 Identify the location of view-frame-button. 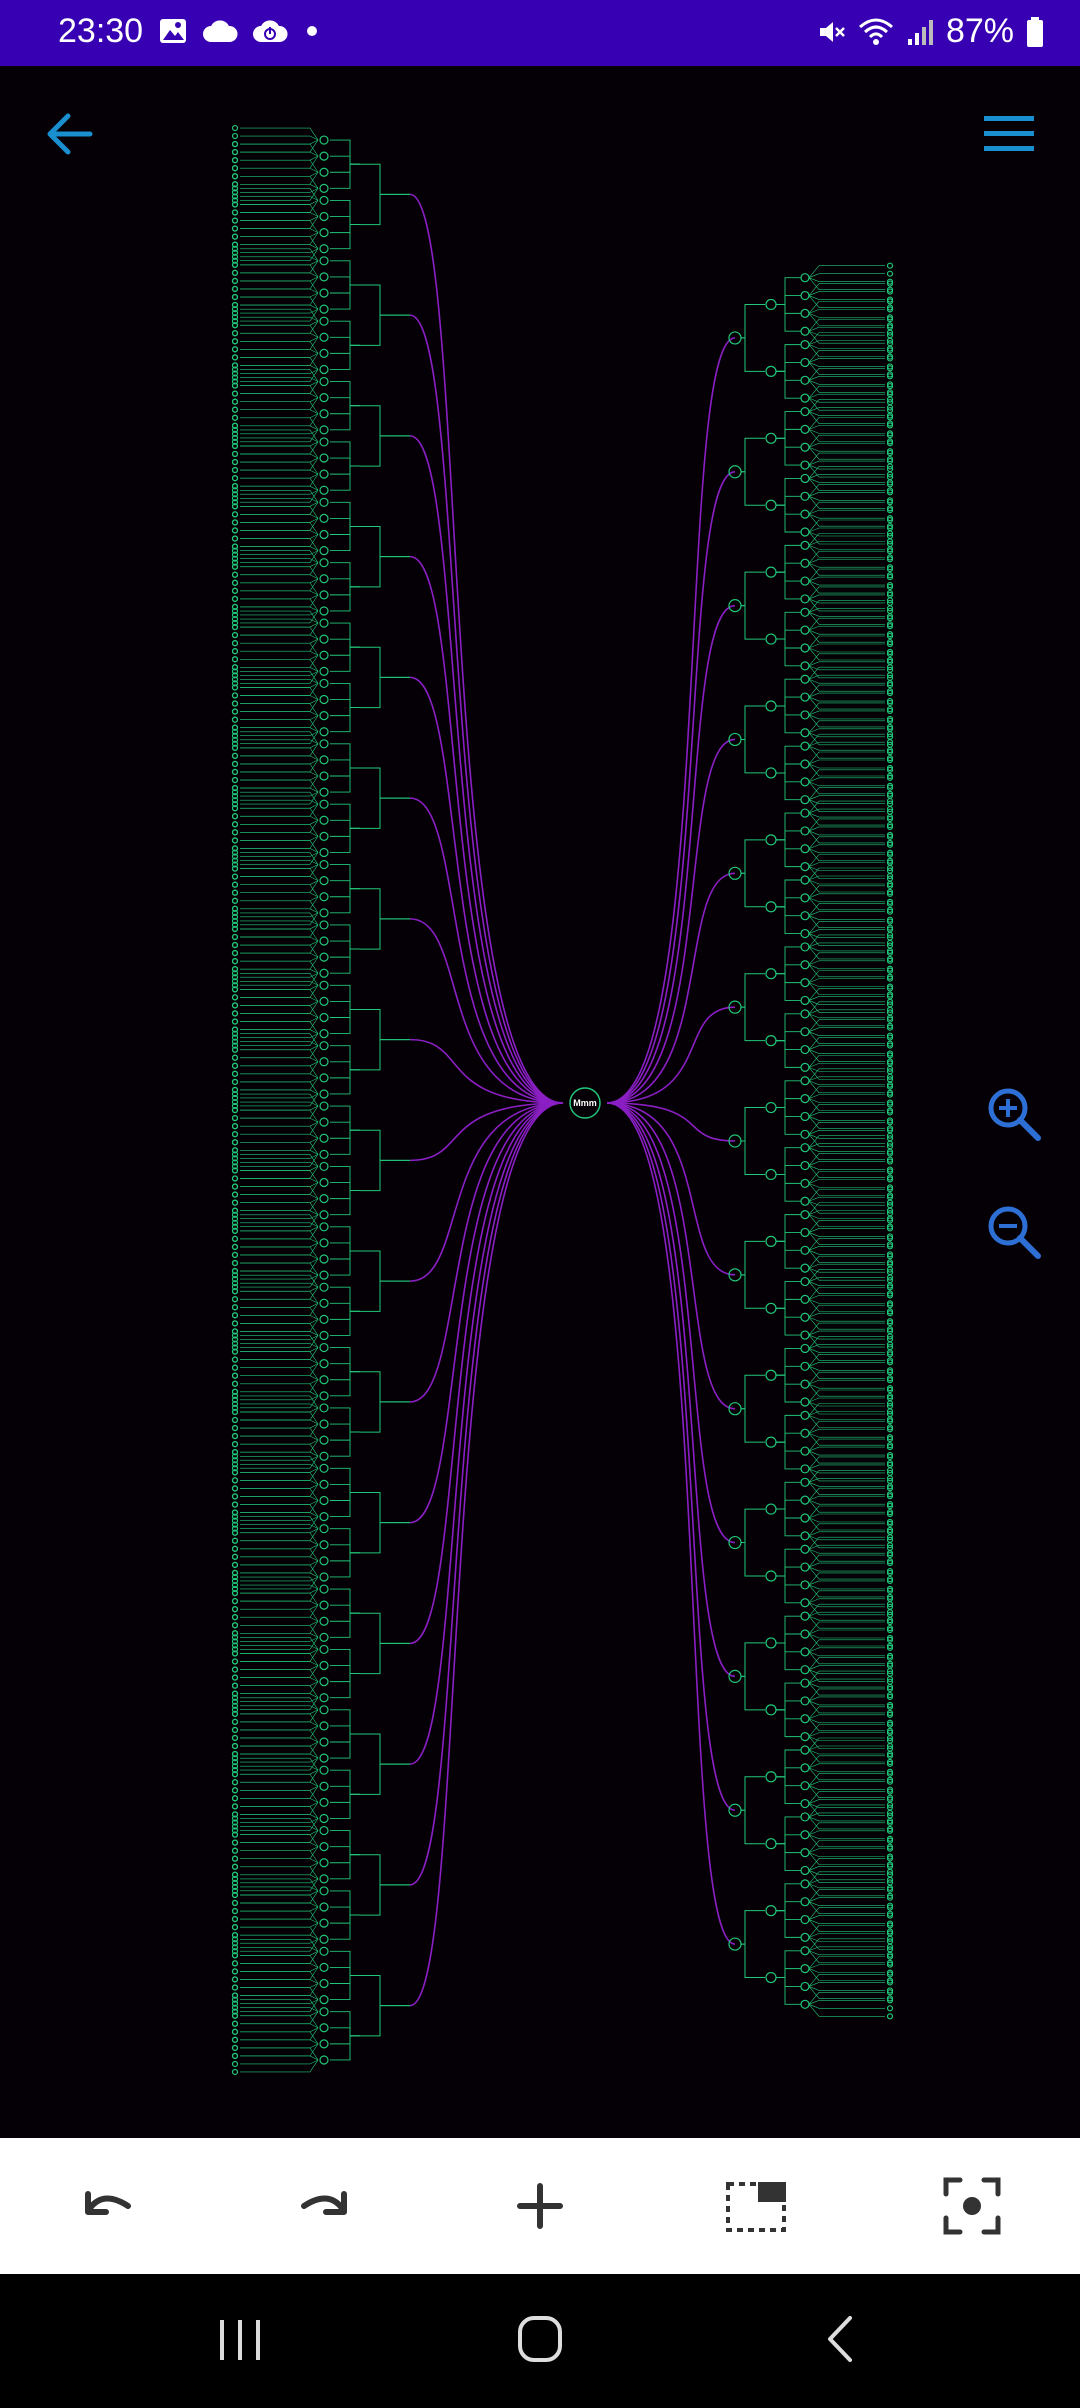
(756, 2206).